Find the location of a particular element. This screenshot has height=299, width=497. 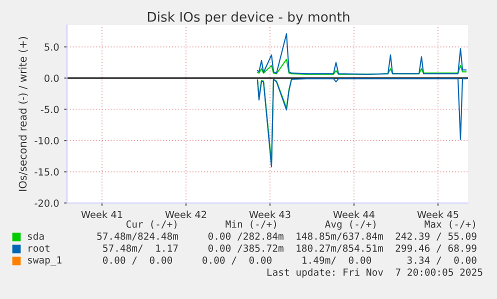

legend-label: root is located at coordinates (39, 248).